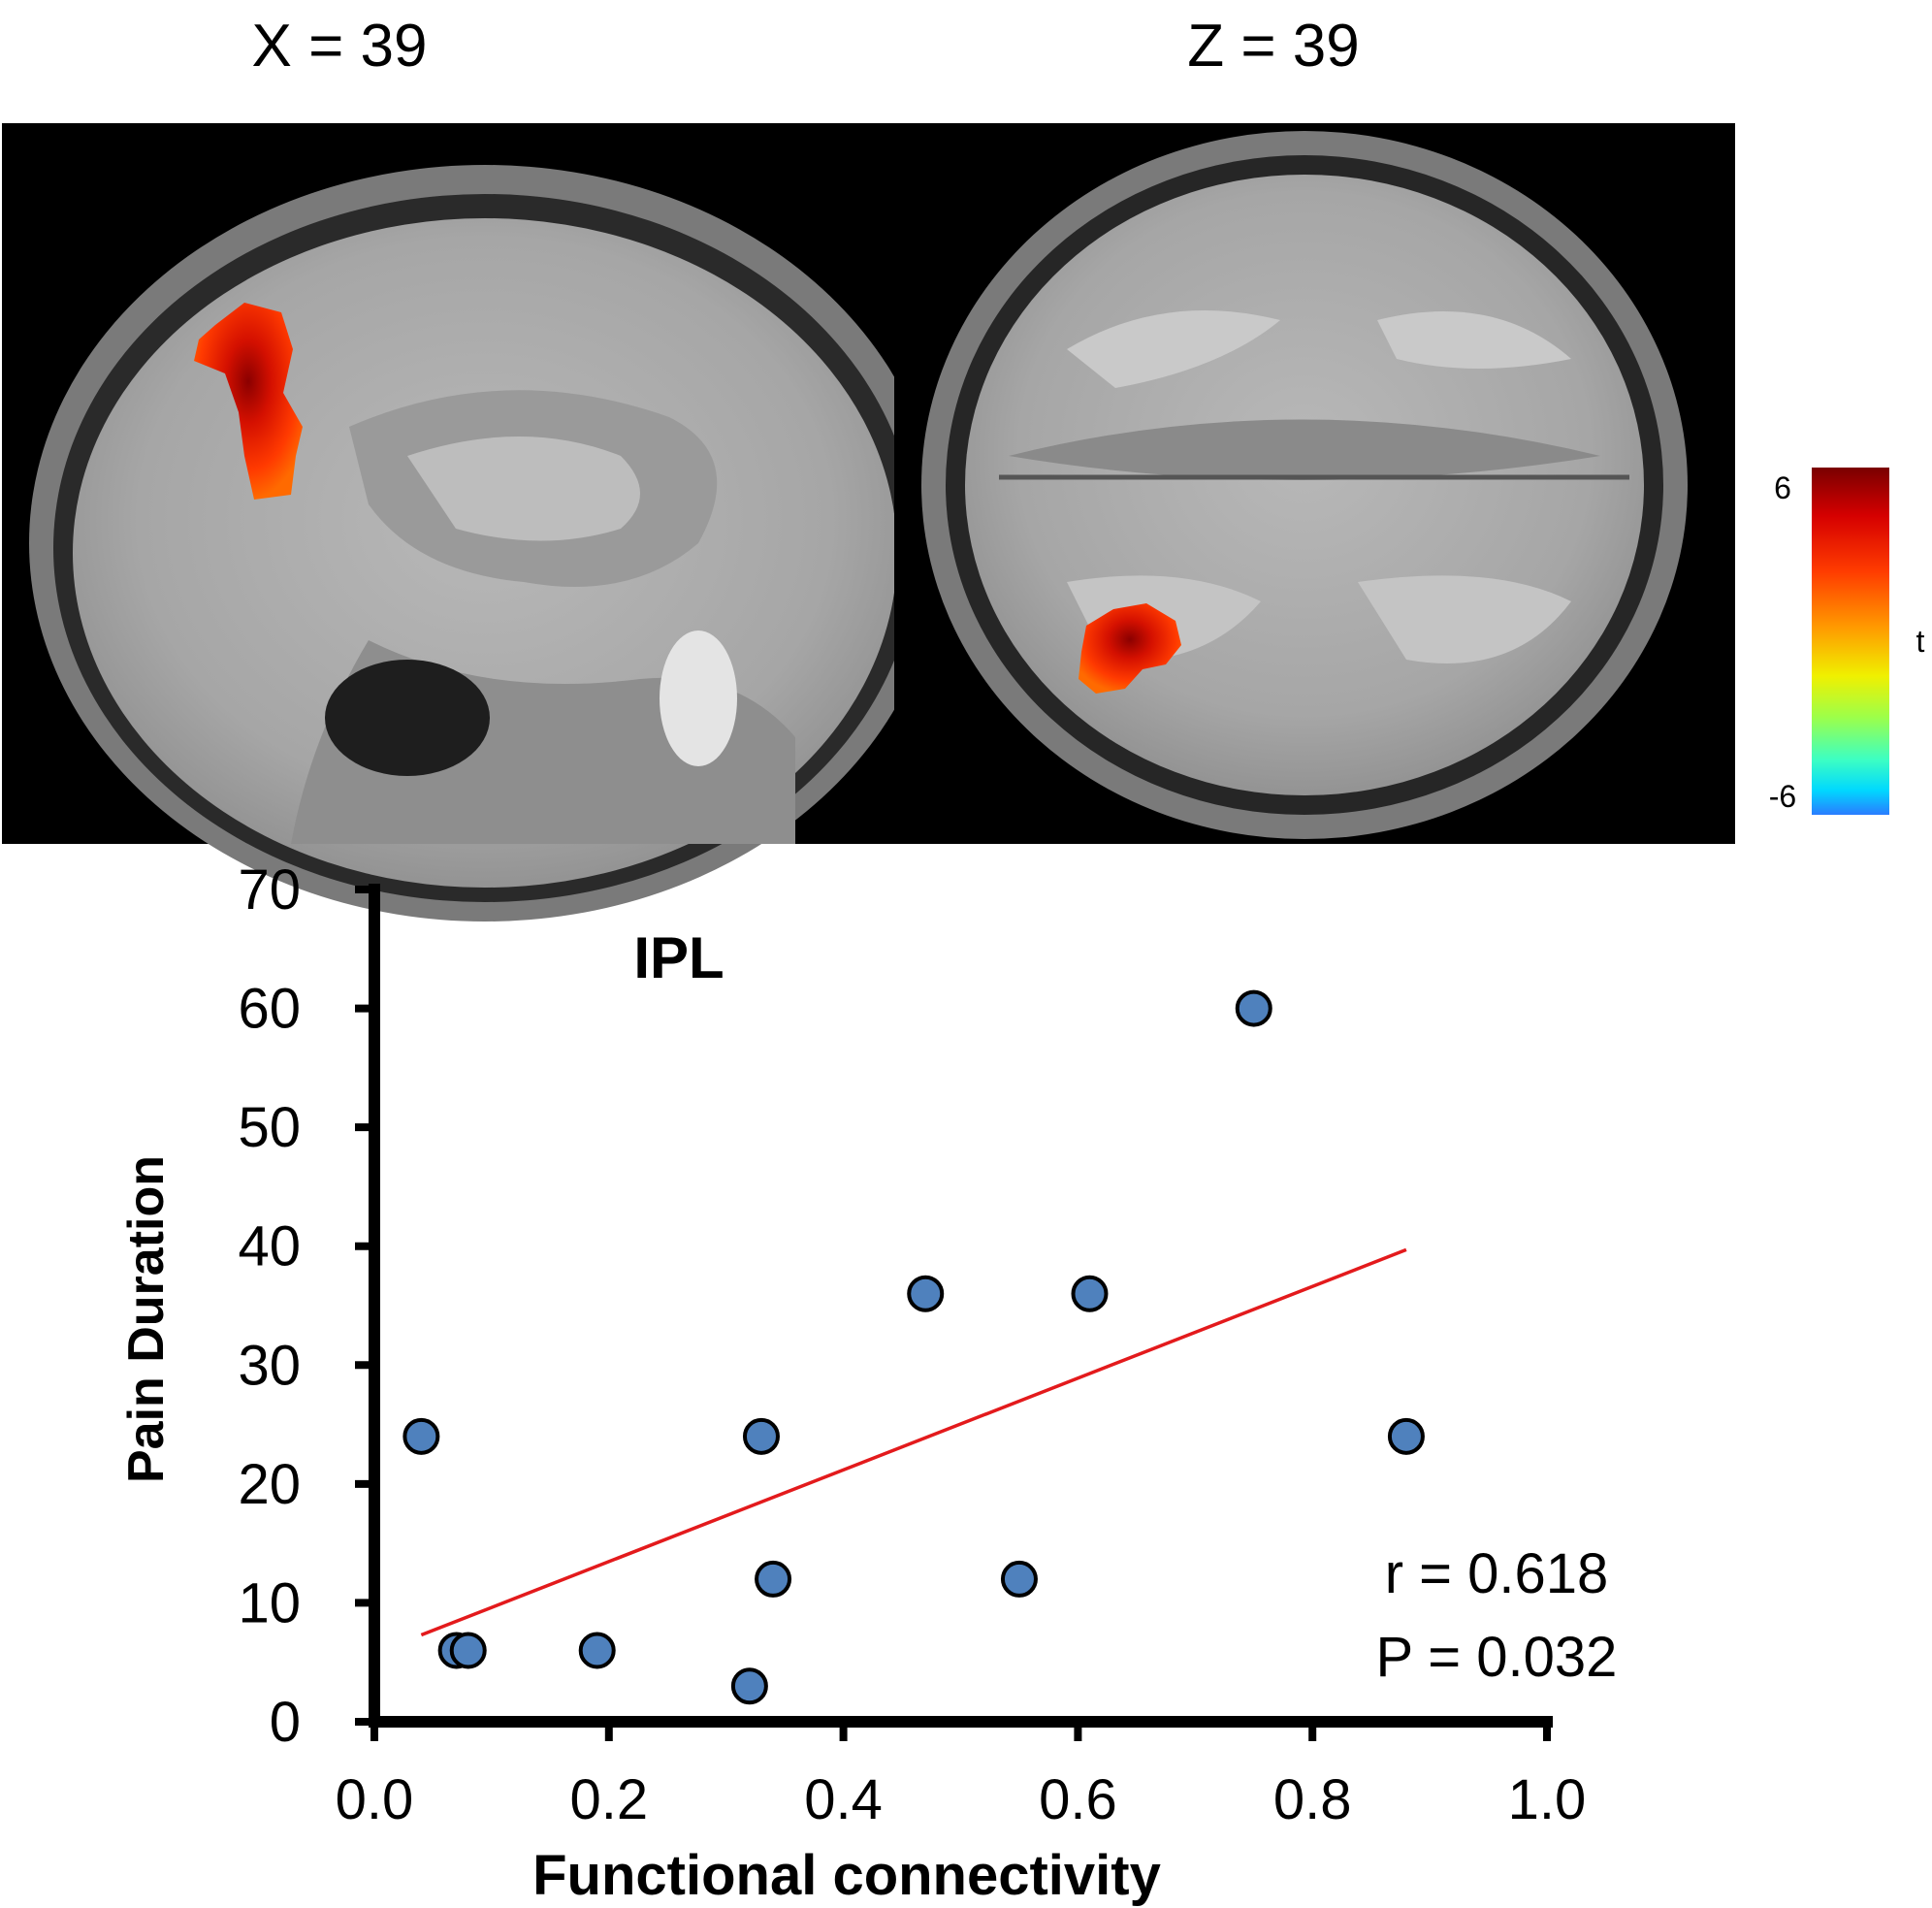 The width and height of the screenshot is (1932, 1908). Describe the element at coordinates (1078, 1799) in the screenshot. I see `x-tick-label: 0.6` at that location.